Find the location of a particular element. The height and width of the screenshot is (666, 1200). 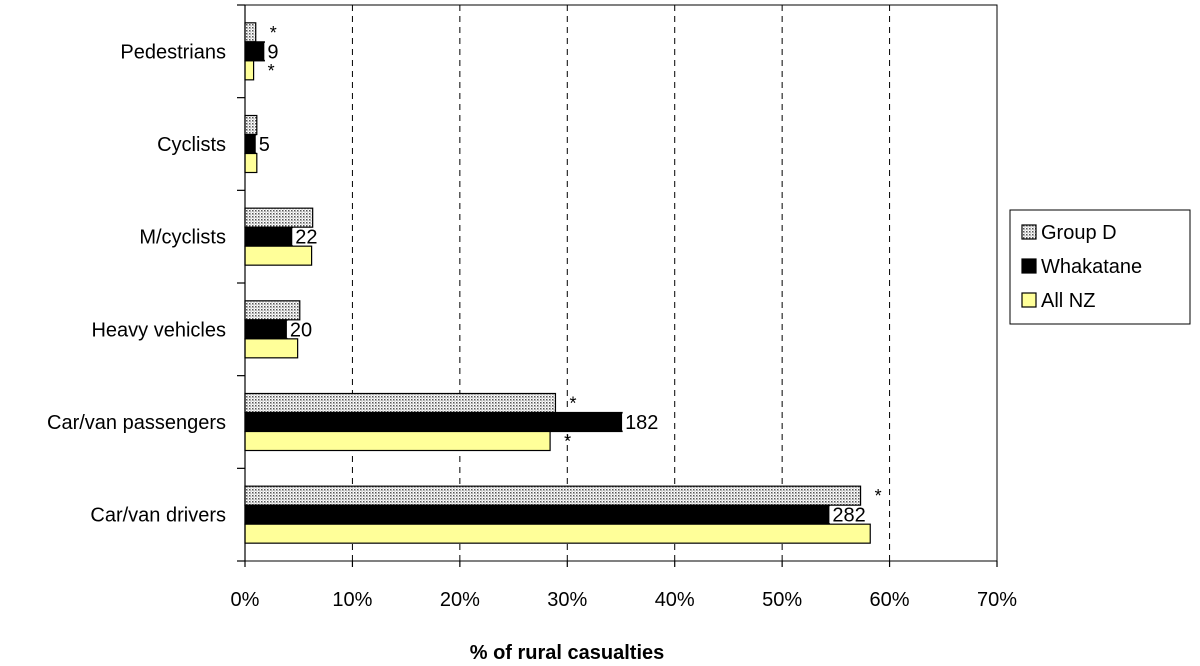

data-label: 5 is located at coordinates (264, 145).